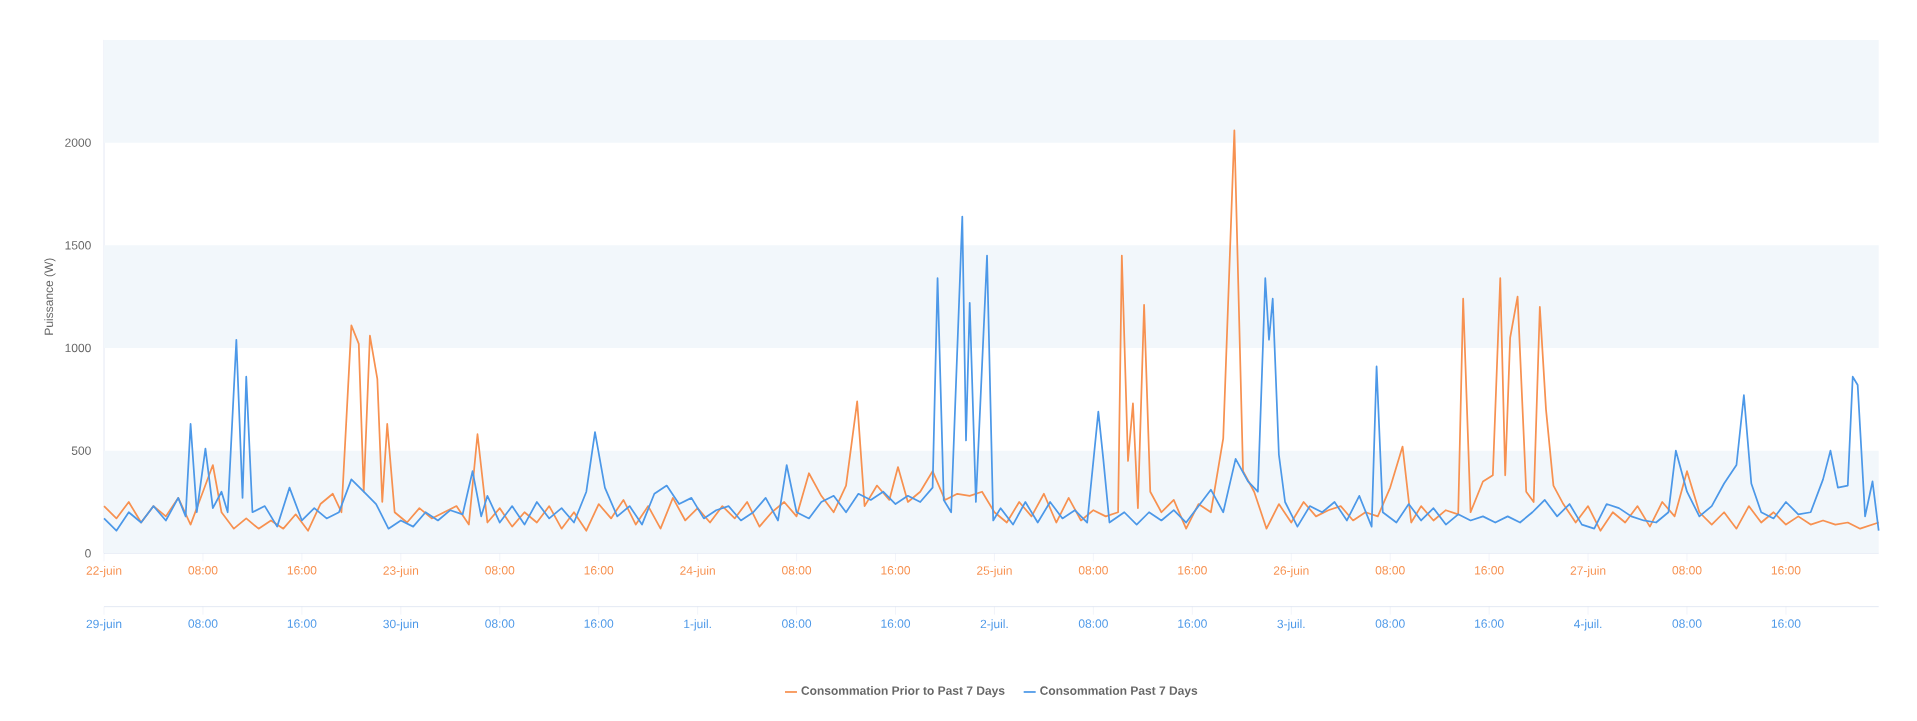  I want to click on y-tick-label: 2000, so click(78, 142).